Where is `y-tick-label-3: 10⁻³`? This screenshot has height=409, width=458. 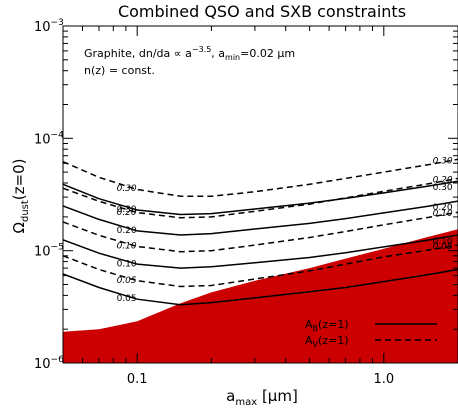 y-tick-label-3: 10⁻³ is located at coordinates (49, 26).